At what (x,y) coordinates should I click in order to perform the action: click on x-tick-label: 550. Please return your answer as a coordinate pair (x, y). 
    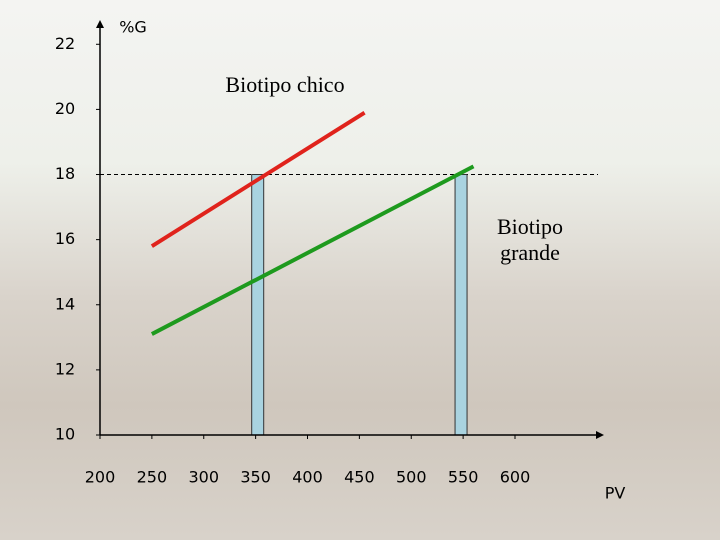
    Looking at the image, I should click on (463, 477).